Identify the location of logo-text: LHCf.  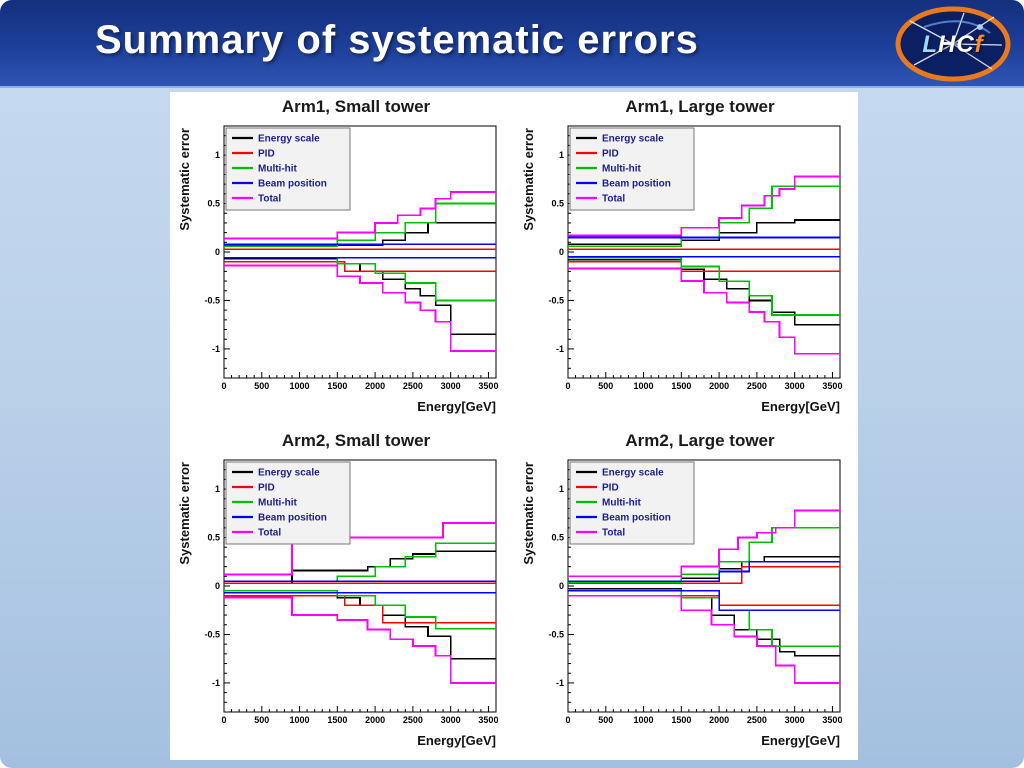
(953, 44).